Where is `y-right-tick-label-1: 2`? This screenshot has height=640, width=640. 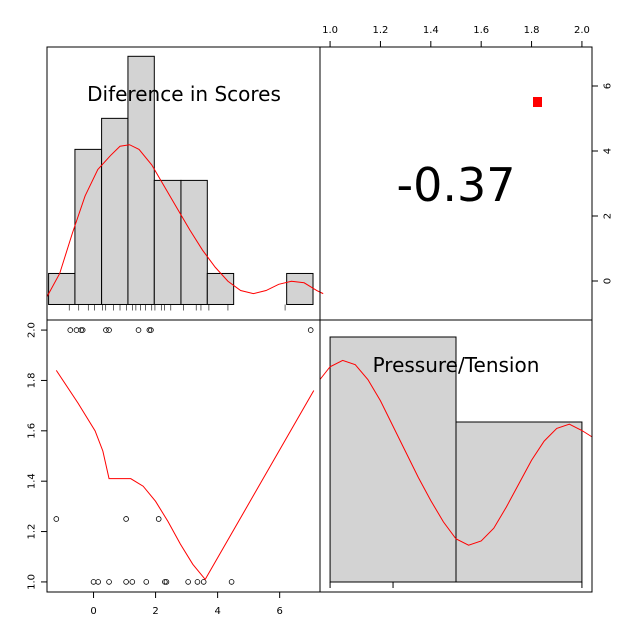
y-right-tick-label-1: 2 is located at coordinates (608, 216).